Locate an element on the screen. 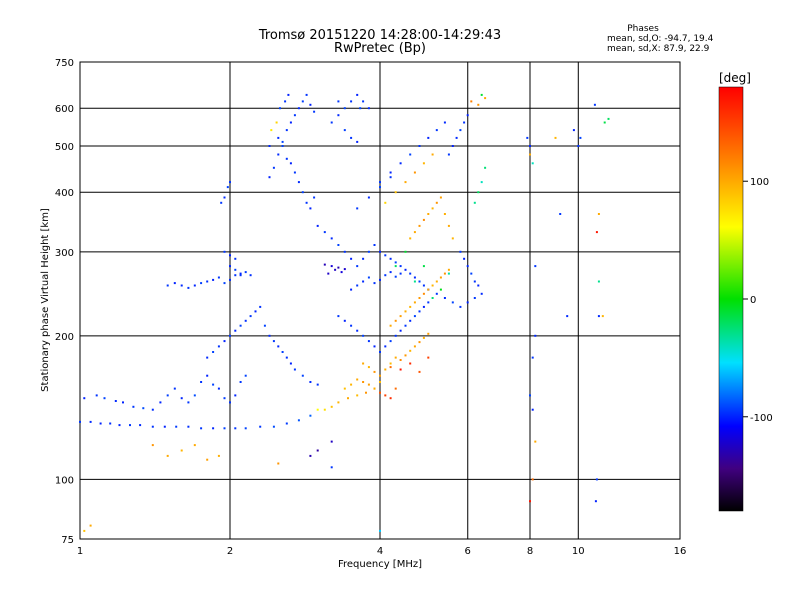  y-tick-label: 75 is located at coordinates (67, 540).